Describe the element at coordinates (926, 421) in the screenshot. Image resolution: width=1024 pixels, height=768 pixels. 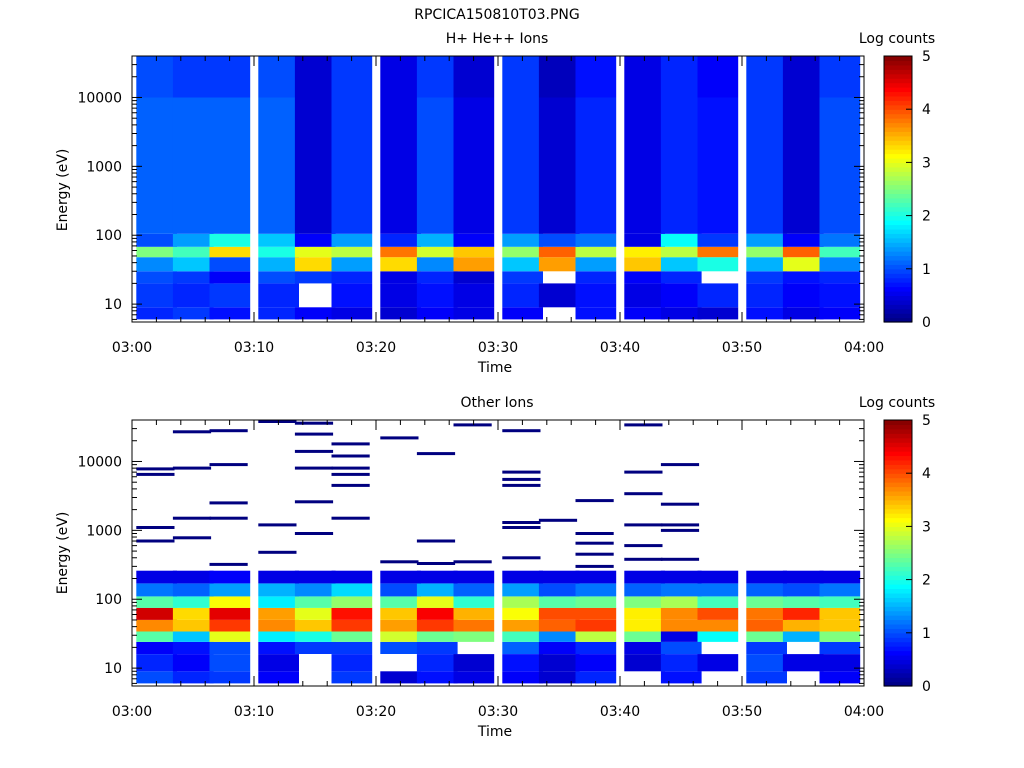
I see `colorbar-tick-label: 5` at that location.